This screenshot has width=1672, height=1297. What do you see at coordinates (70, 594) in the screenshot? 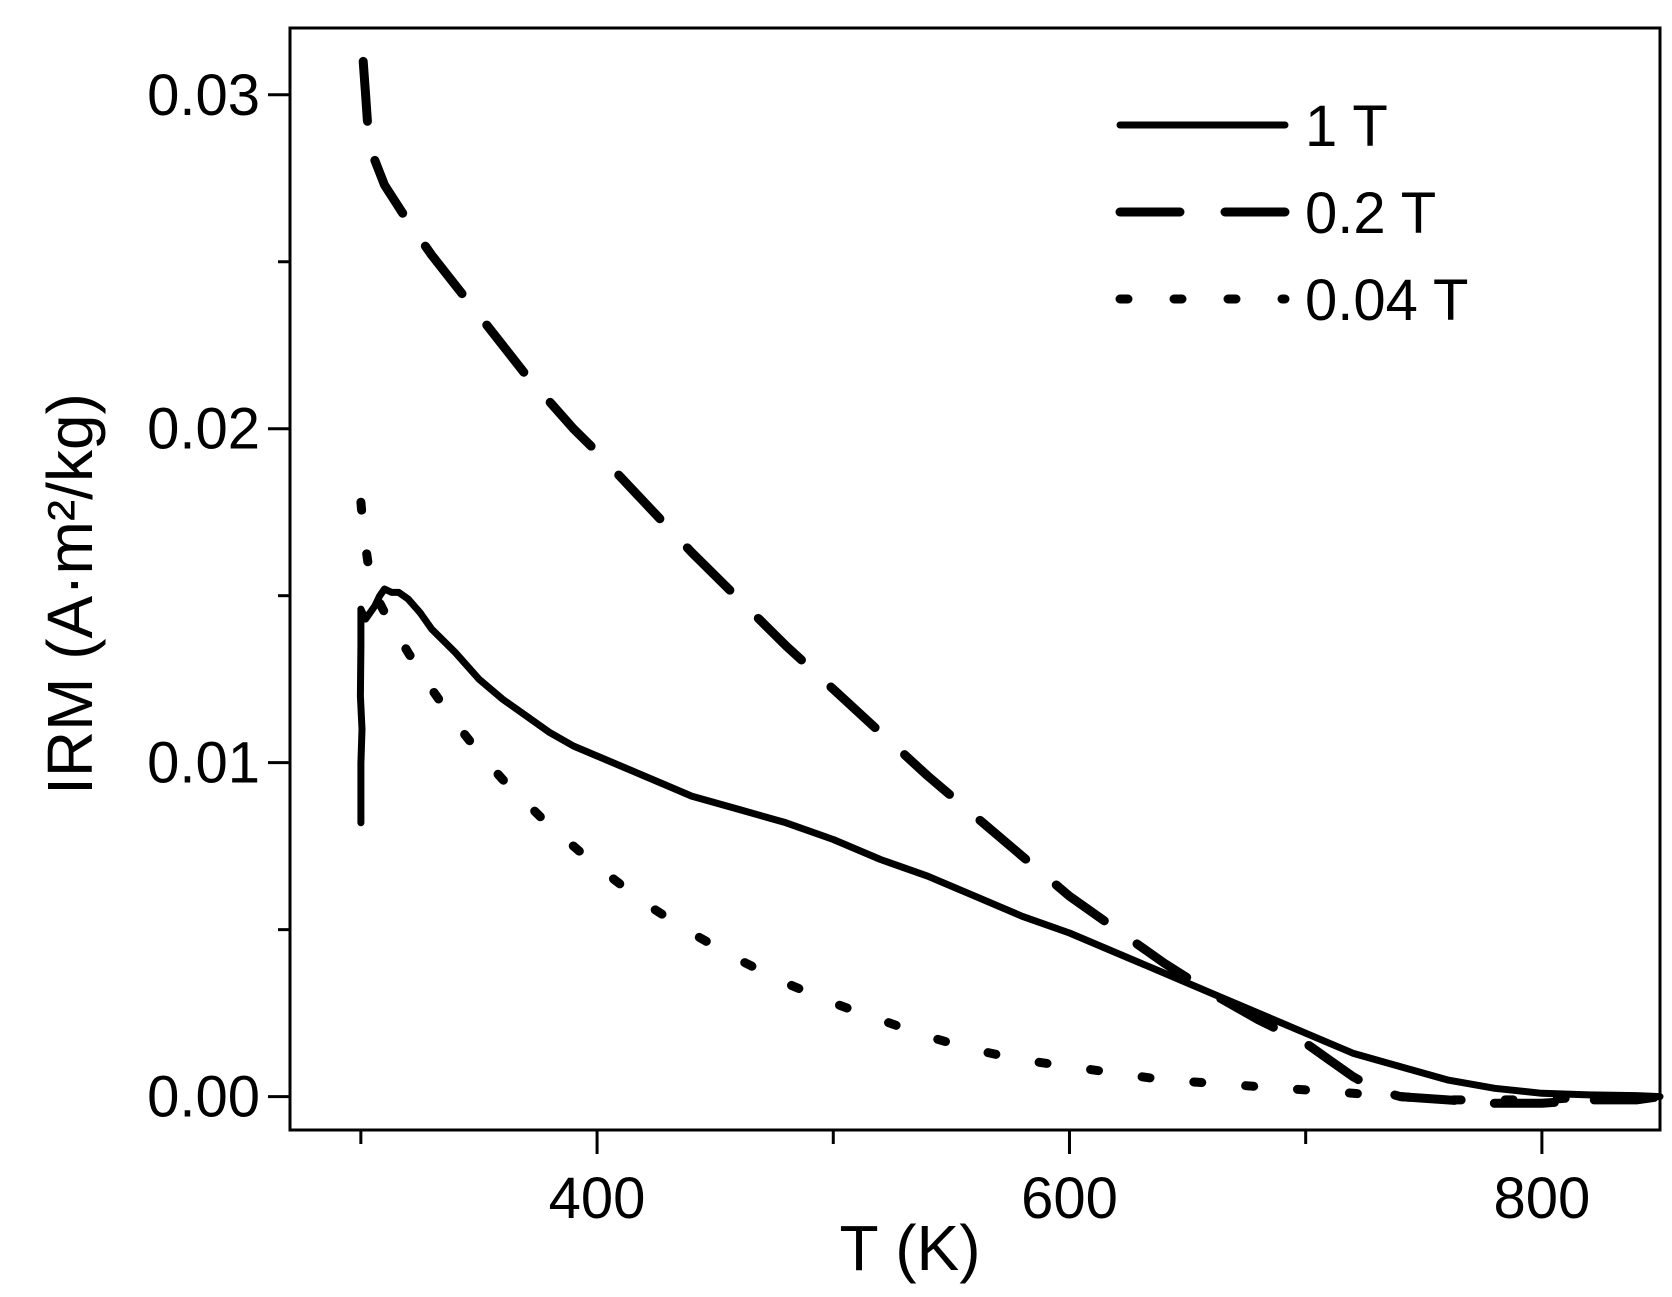
I see `y-axis-title: IRM (A·m²/kg)` at bounding box center [70, 594].